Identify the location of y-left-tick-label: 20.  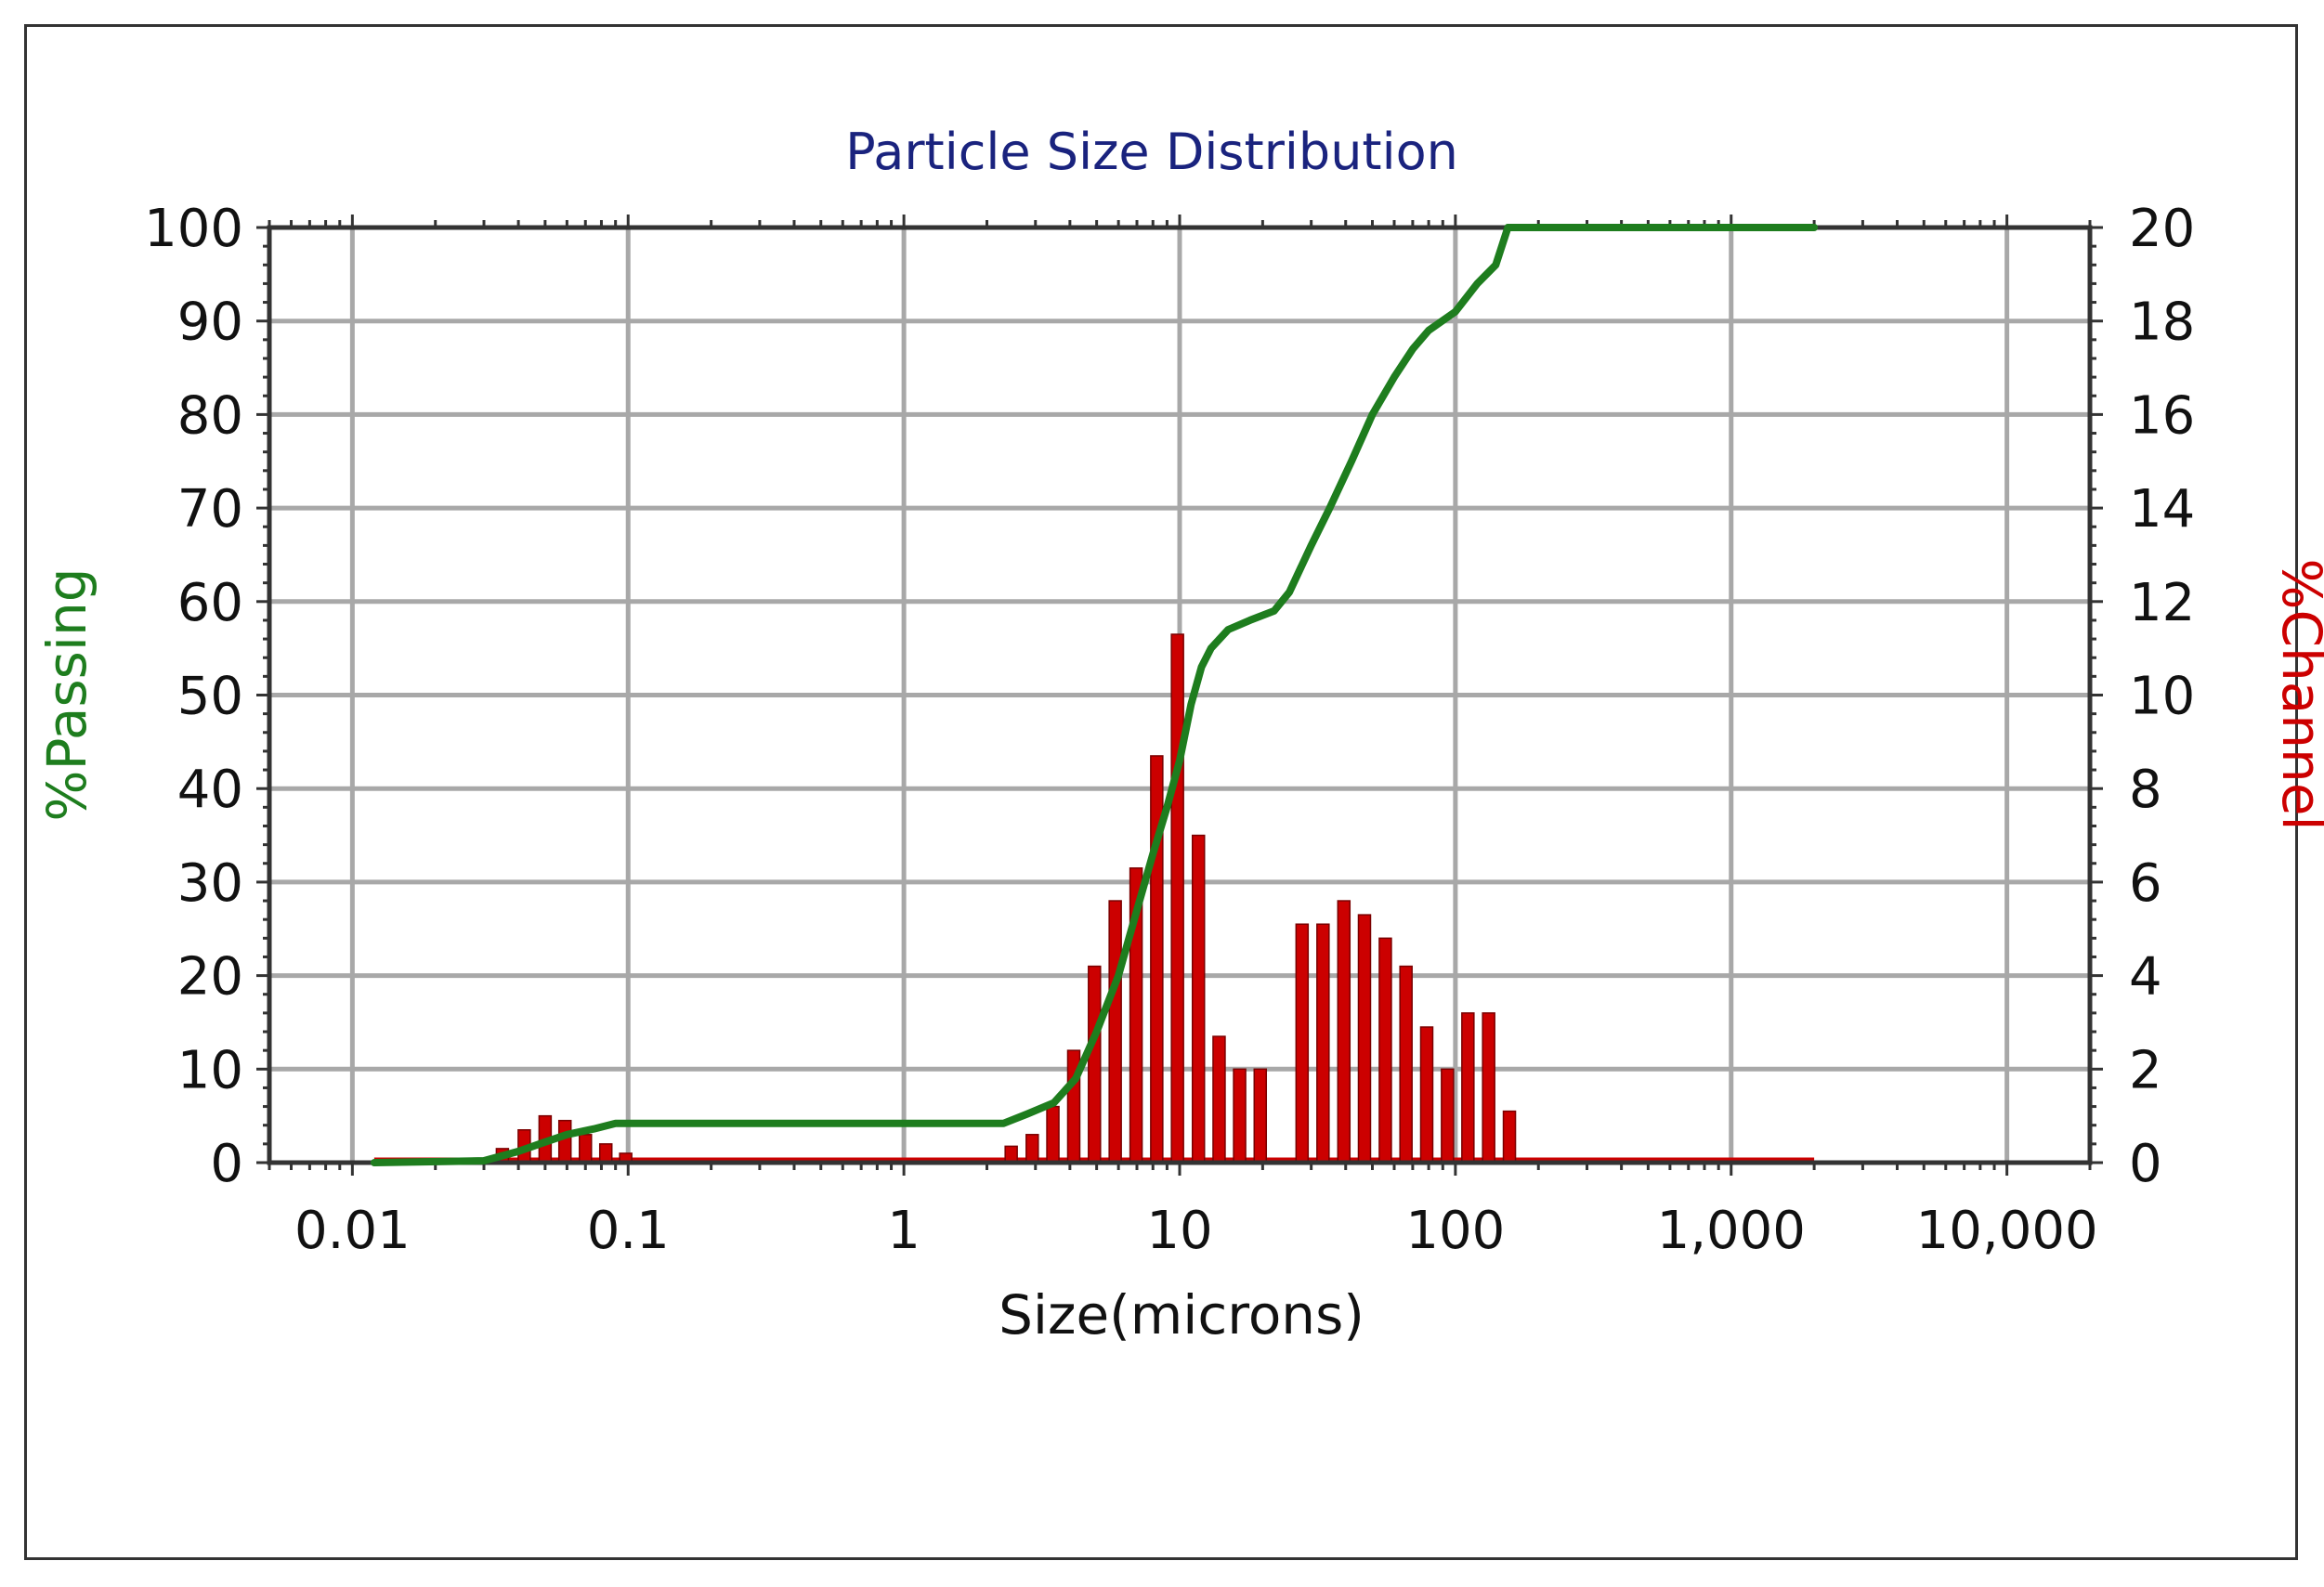
(210, 978).